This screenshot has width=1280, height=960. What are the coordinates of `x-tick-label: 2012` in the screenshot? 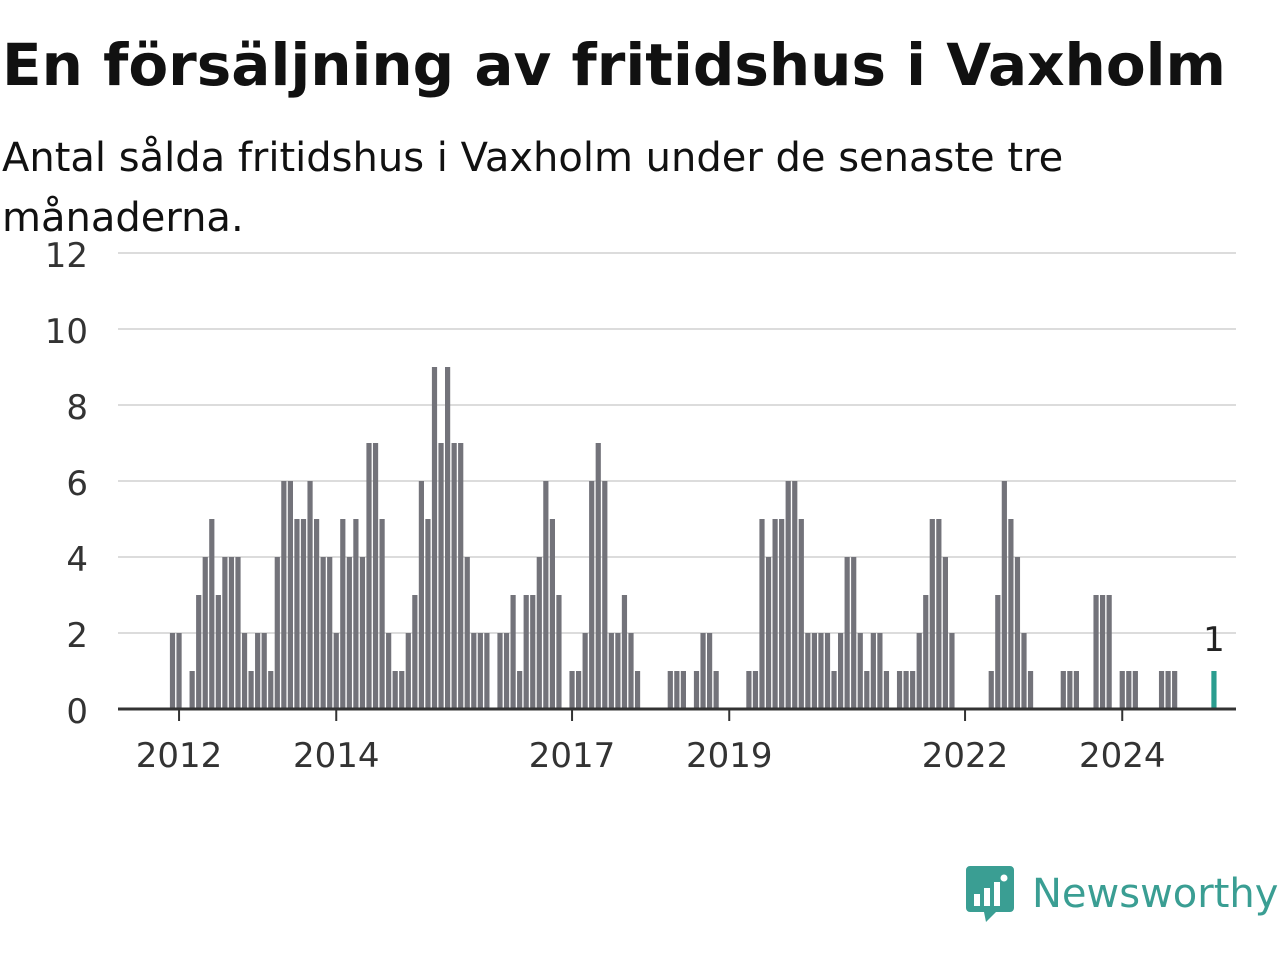 It's located at (179, 756).